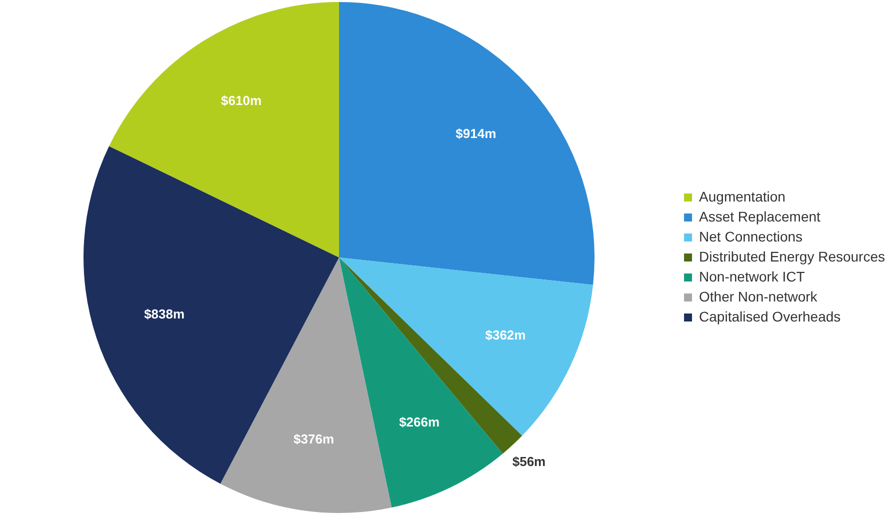  I want to click on data-label: $838m, so click(164, 314).